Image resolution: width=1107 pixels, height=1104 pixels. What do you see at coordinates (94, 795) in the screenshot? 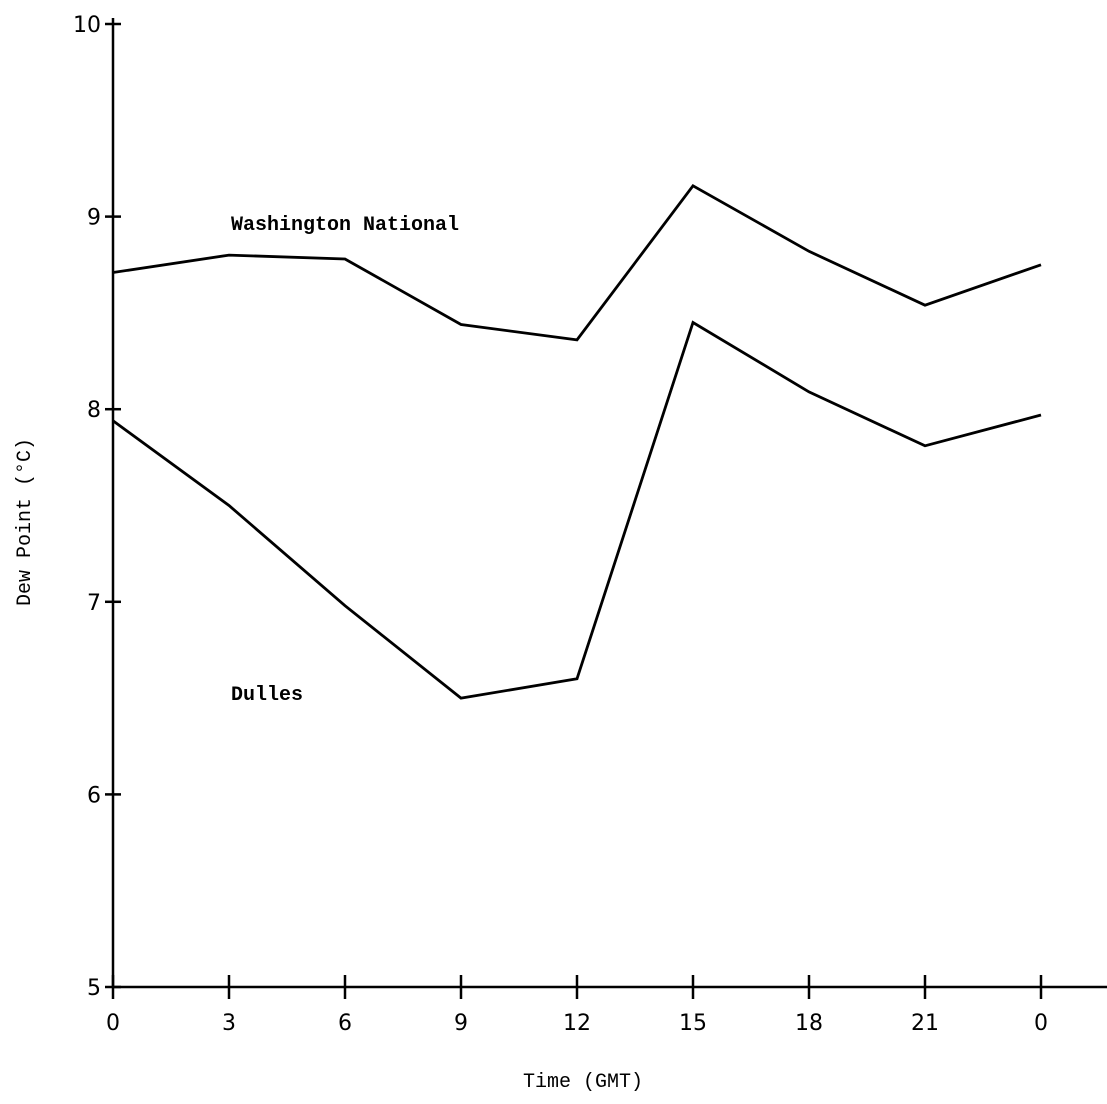
I see `y-tick-label-6: 6` at bounding box center [94, 795].